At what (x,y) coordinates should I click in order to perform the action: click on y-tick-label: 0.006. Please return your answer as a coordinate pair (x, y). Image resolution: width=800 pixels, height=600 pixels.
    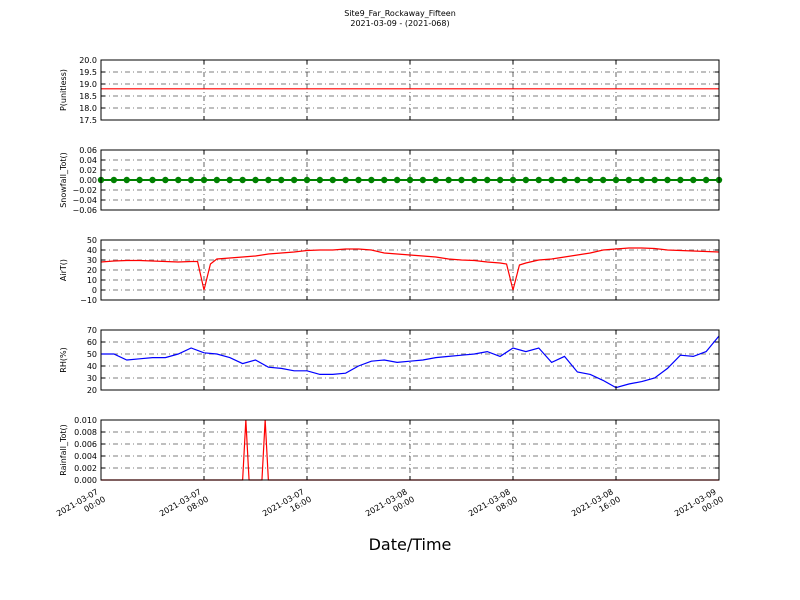
    Looking at the image, I should click on (85, 444).